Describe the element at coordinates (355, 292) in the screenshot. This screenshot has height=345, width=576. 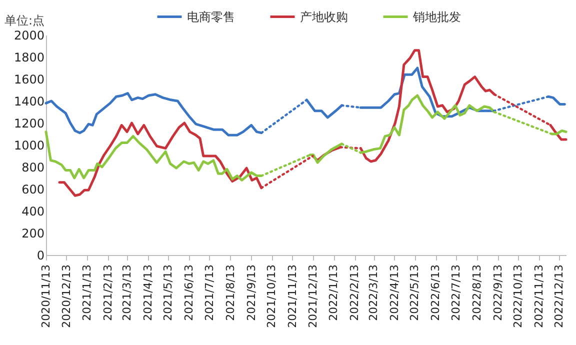
I see `x-tick-label: 2022/2/13` at that location.